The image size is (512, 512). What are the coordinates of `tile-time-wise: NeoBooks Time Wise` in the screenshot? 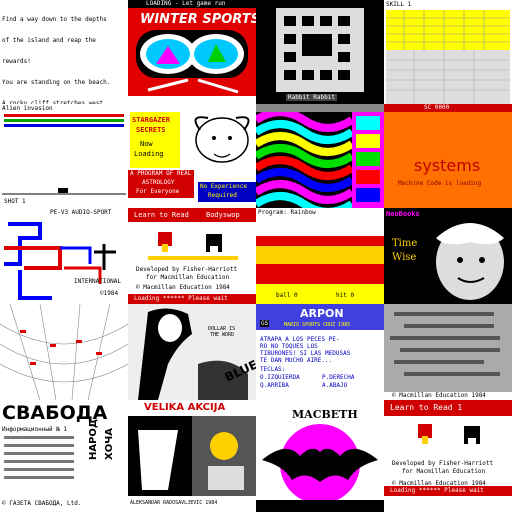 It's located at (448, 256).